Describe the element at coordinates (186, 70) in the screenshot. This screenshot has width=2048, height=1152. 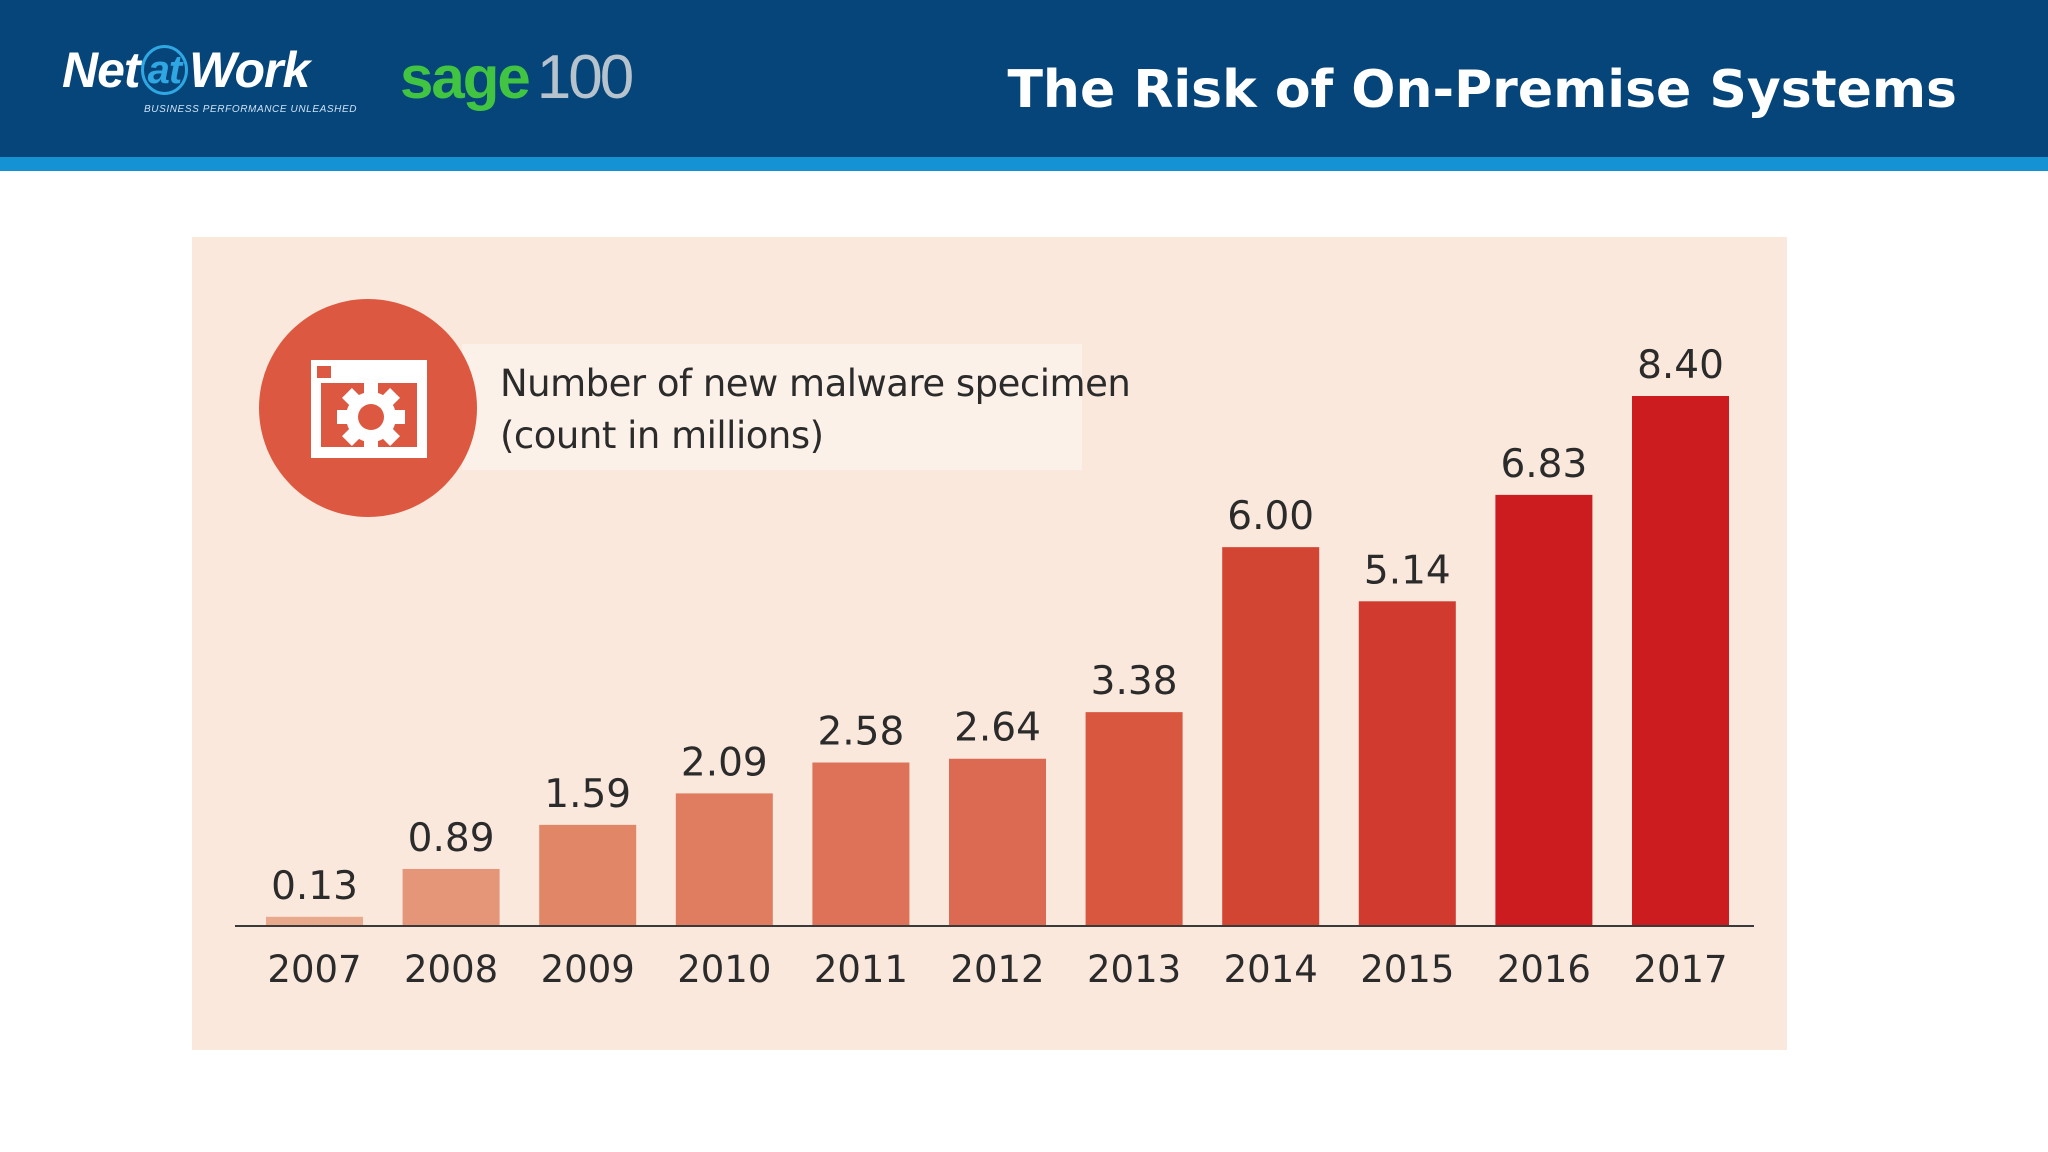
I see `netatwork-wordmark: Net at Work` at that location.